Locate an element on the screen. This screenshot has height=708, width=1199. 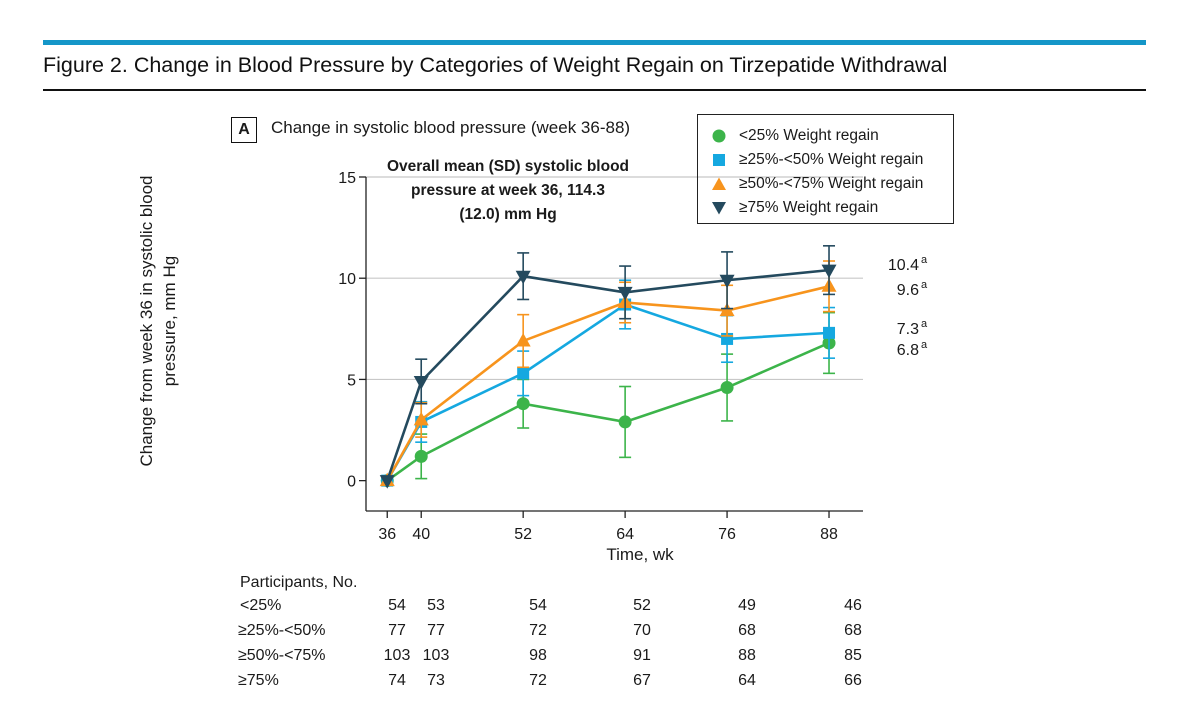
overall-line-1: Overall mean (SD) systolic blood is located at coordinates (508, 166).